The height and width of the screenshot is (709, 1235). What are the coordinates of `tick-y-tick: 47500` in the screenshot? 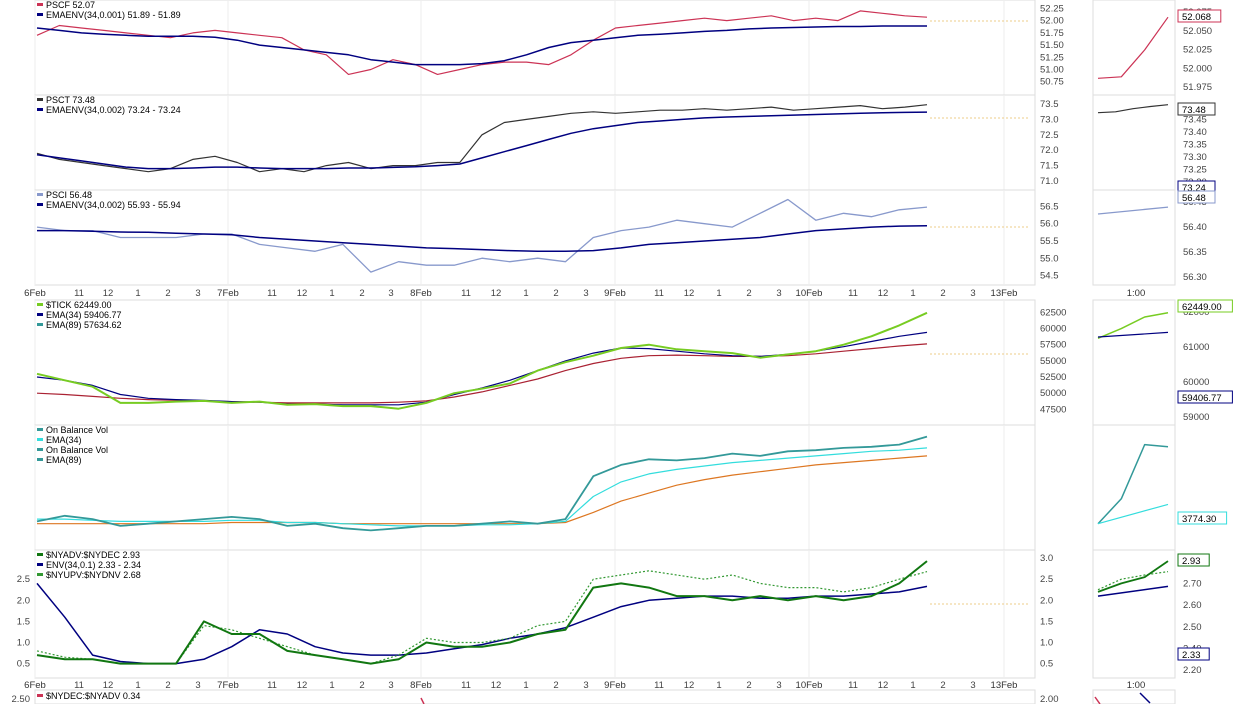 It's located at (1053, 409).